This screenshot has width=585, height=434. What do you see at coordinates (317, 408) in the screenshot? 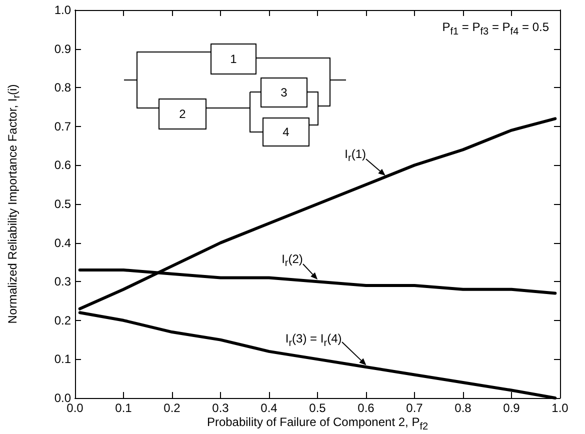
I see `x-tick-label: 0.5` at bounding box center [317, 408].